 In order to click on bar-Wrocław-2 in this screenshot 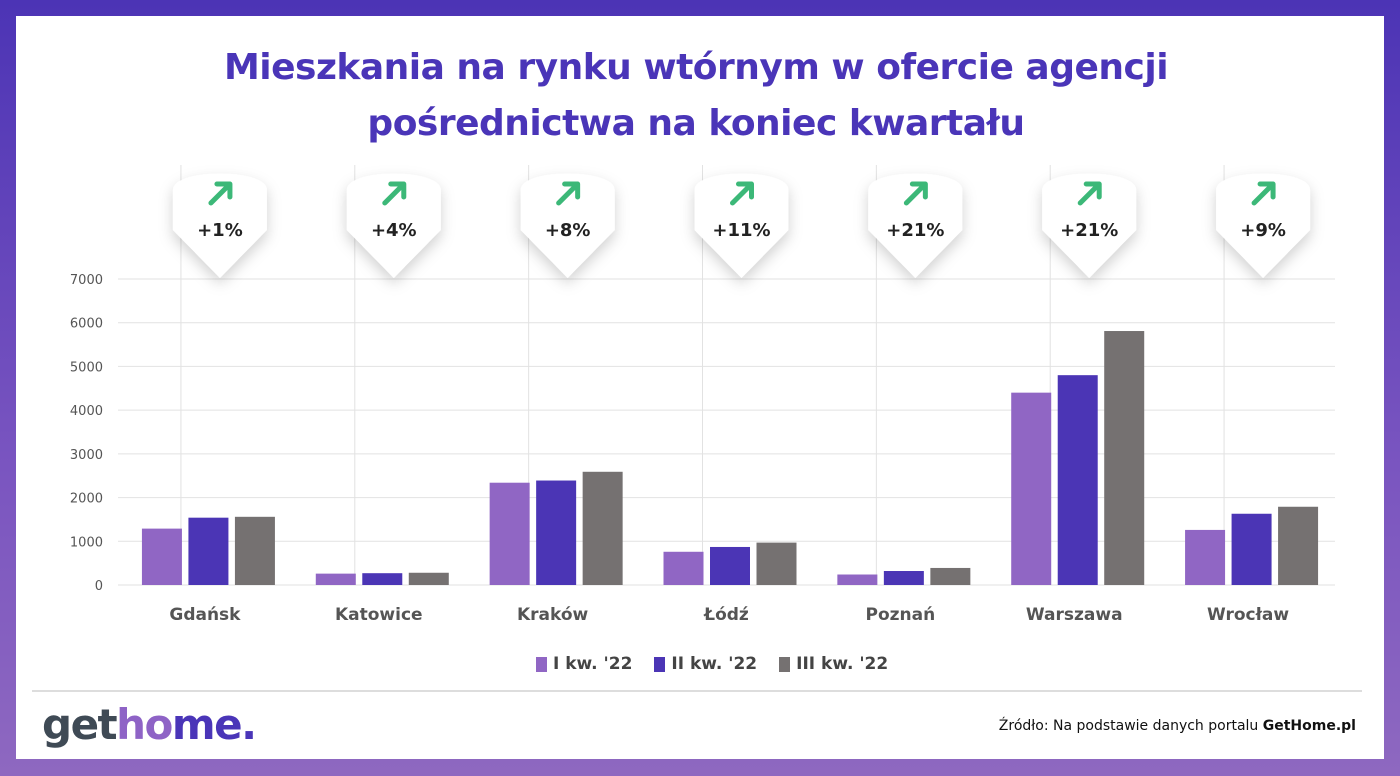, I will do `click(1251, 549)`.